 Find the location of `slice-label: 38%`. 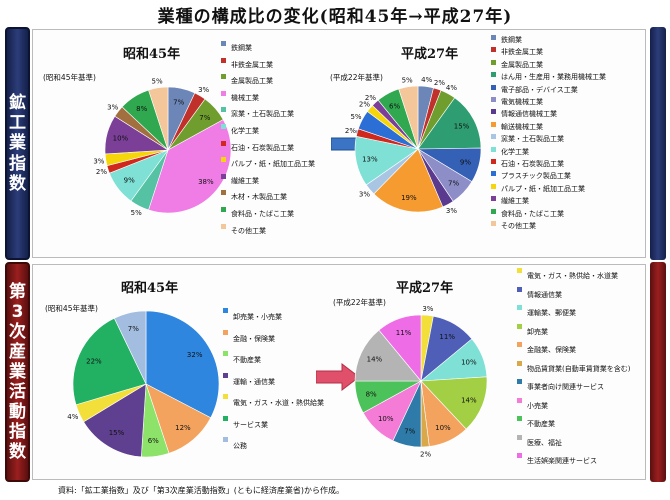

slice-label: 38% is located at coordinates (206, 182).